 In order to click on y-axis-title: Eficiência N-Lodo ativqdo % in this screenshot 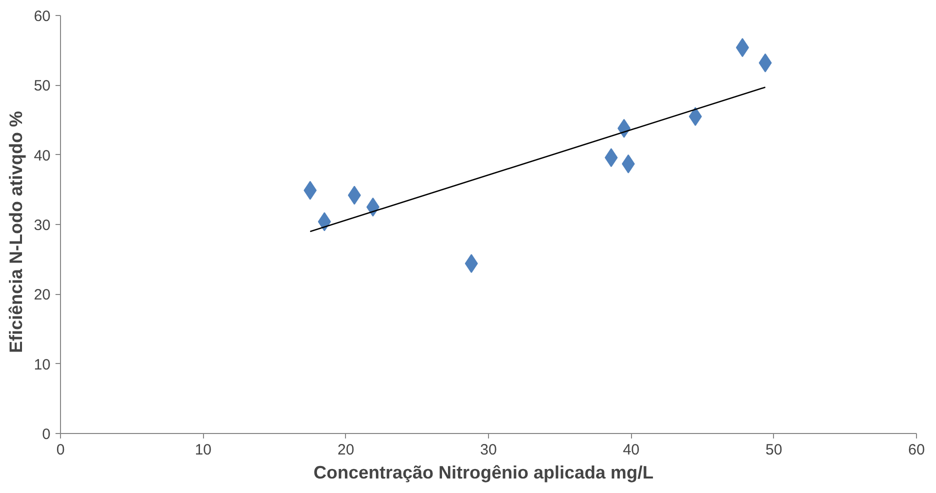, I will do `click(16, 232)`.